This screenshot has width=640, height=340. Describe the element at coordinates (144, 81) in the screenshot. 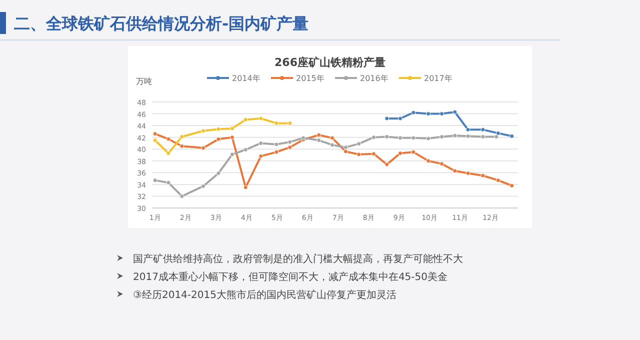

I see `y-axis-title: 万吨` at that location.